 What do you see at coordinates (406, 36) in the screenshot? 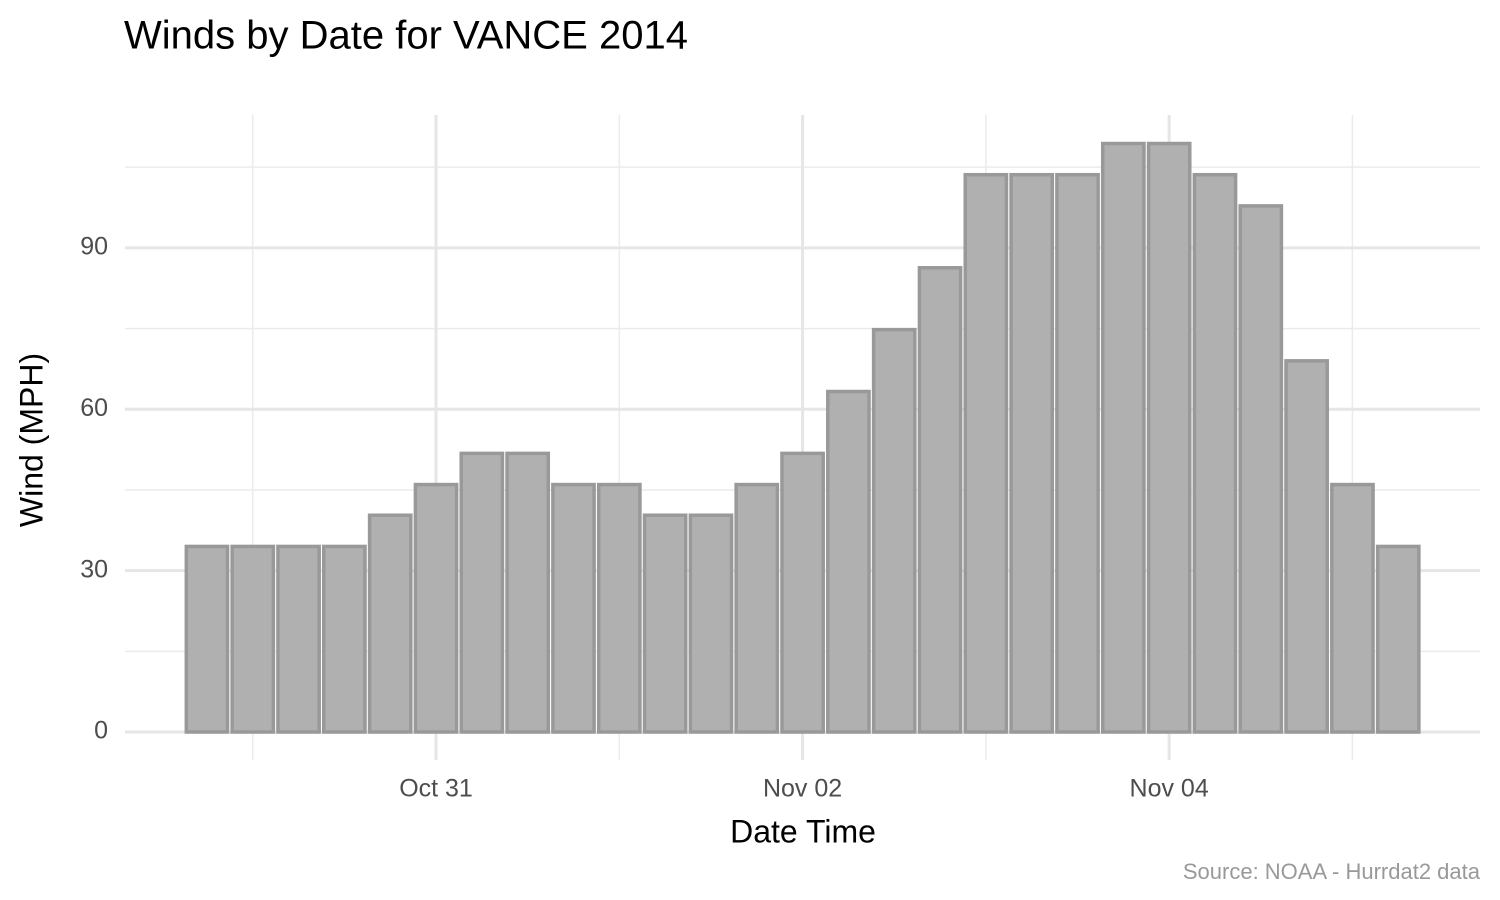
I see `chart-title: Winds by Date for VANCE 2014` at bounding box center [406, 36].